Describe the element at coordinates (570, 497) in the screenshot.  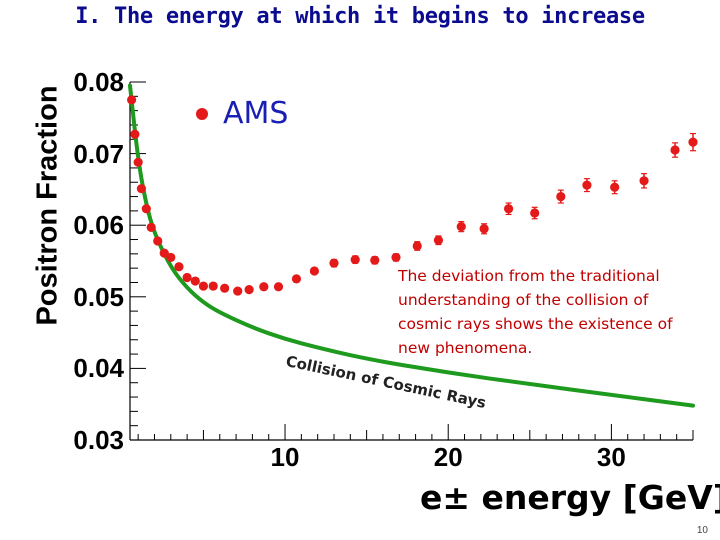
I see `x-axis-label: e± energy [GeV]` at that location.